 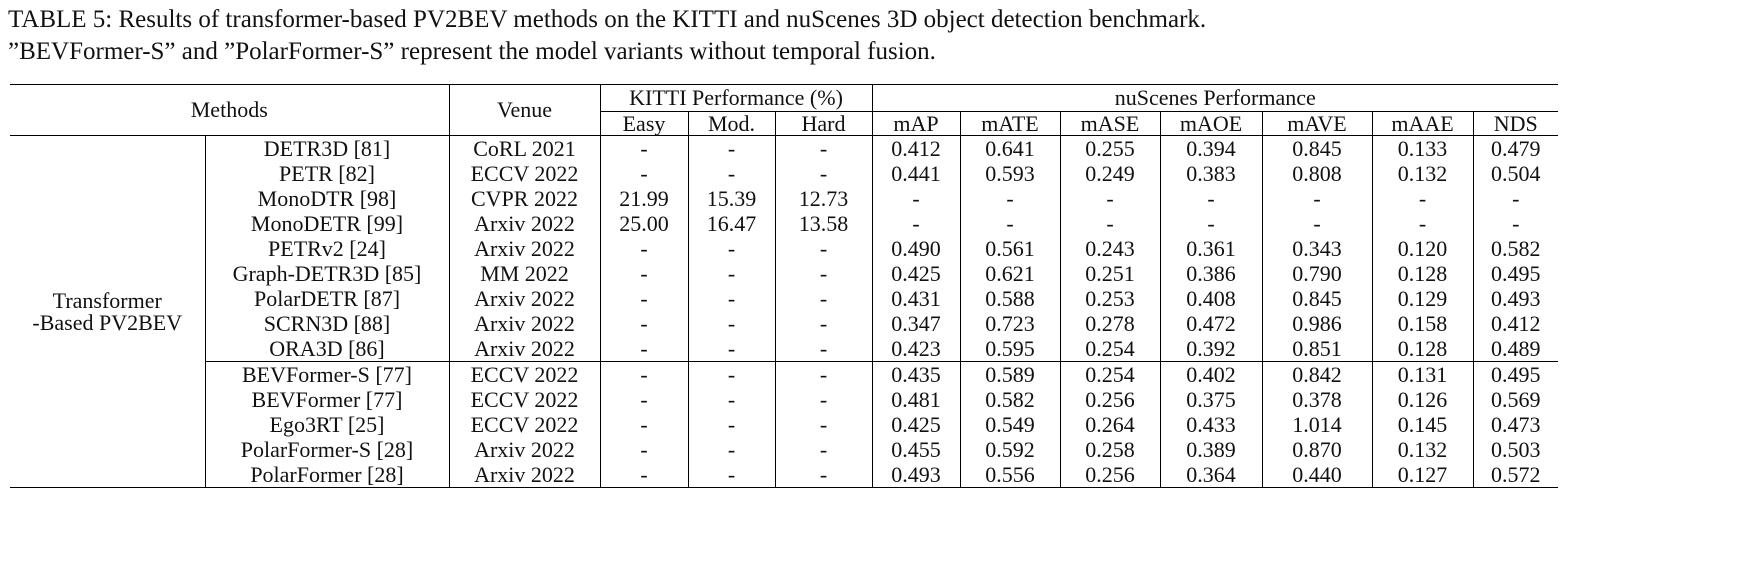 What do you see at coordinates (732, 198) in the screenshot?
I see `value-cell: 15.39` at bounding box center [732, 198].